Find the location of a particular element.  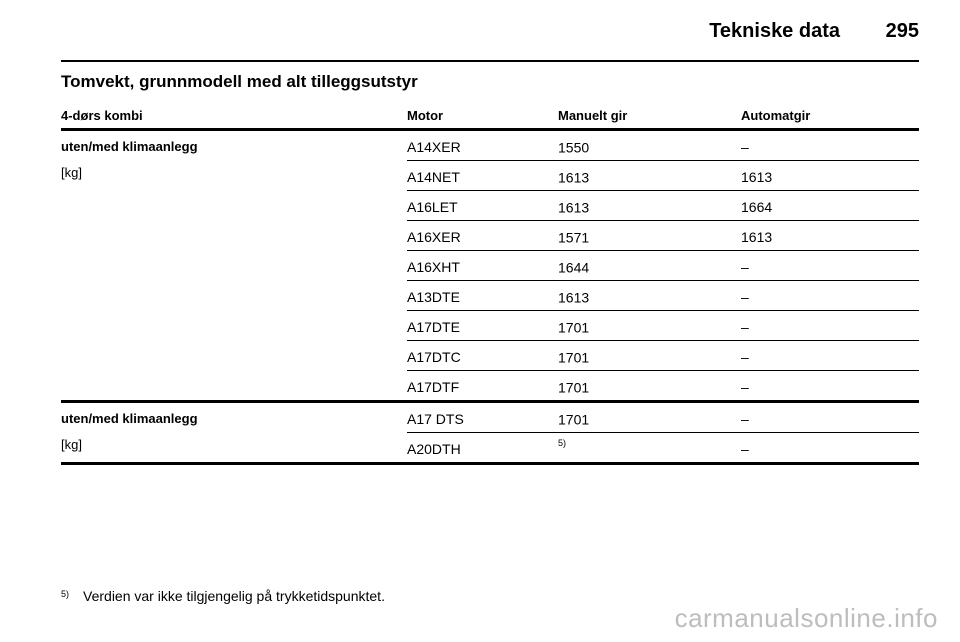

manual-value: 1550 is located at coordinates (574, 147).